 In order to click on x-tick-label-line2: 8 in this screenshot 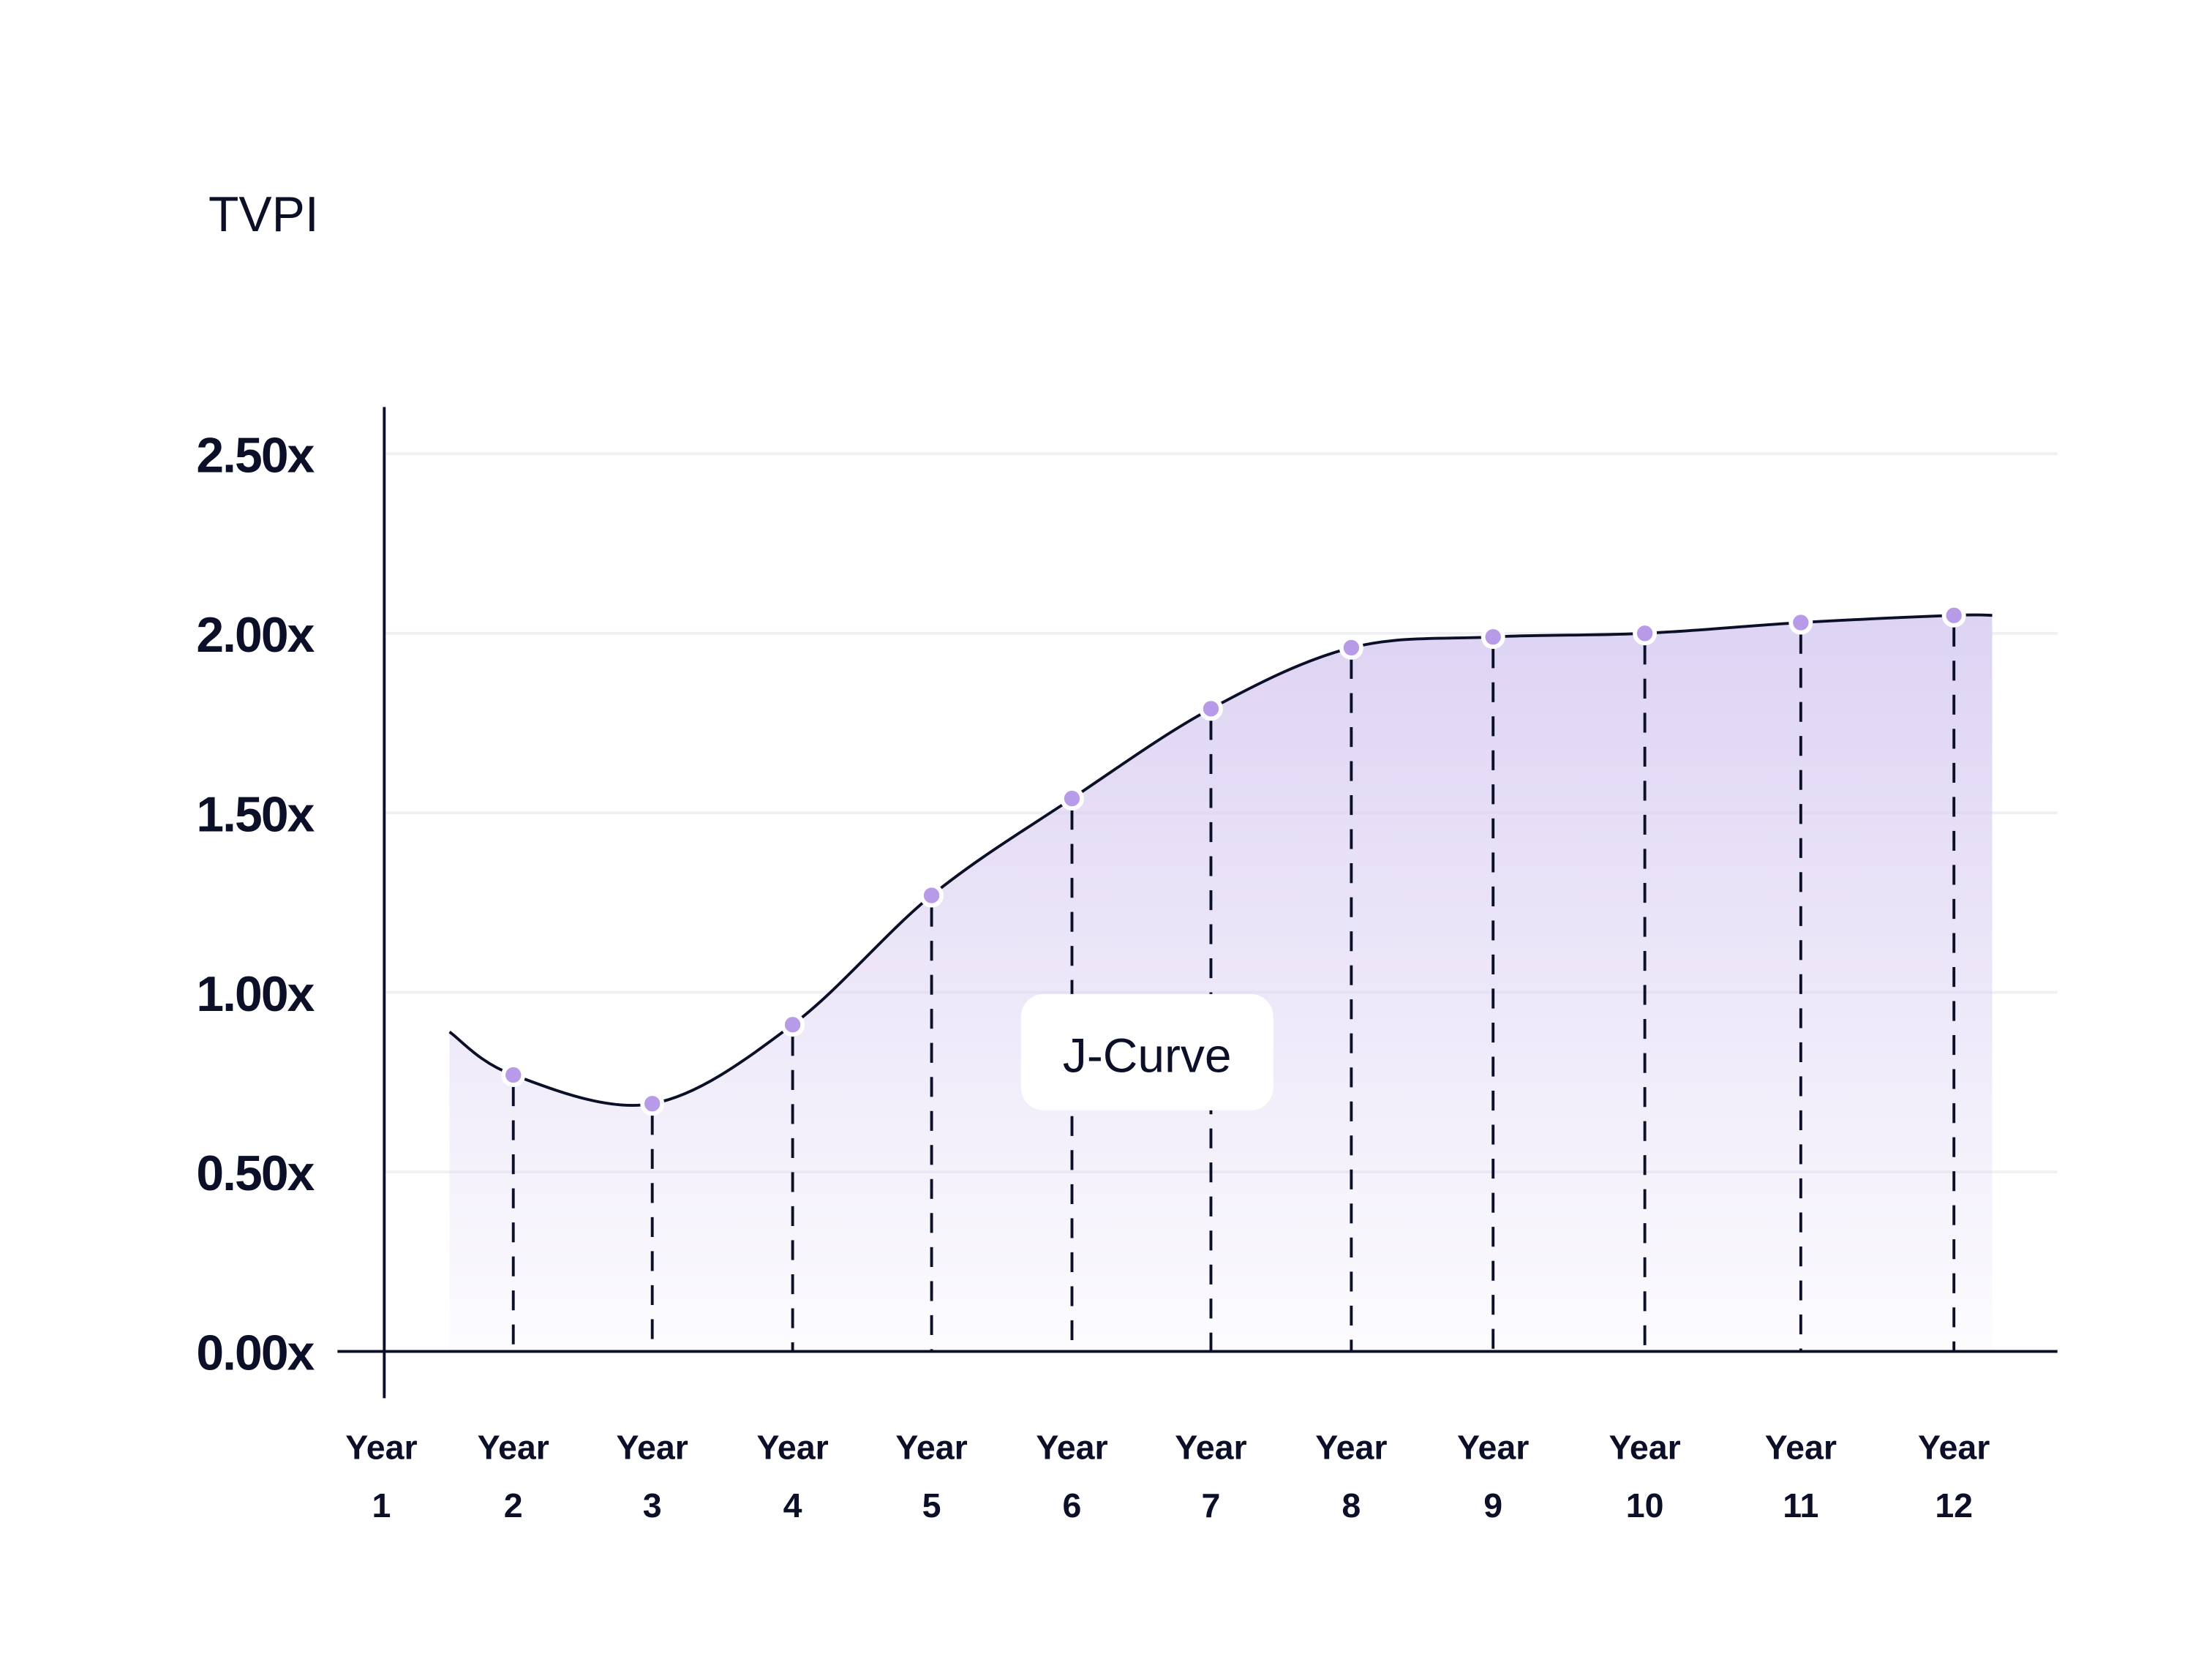, I will do `click(1351, 1505)`.